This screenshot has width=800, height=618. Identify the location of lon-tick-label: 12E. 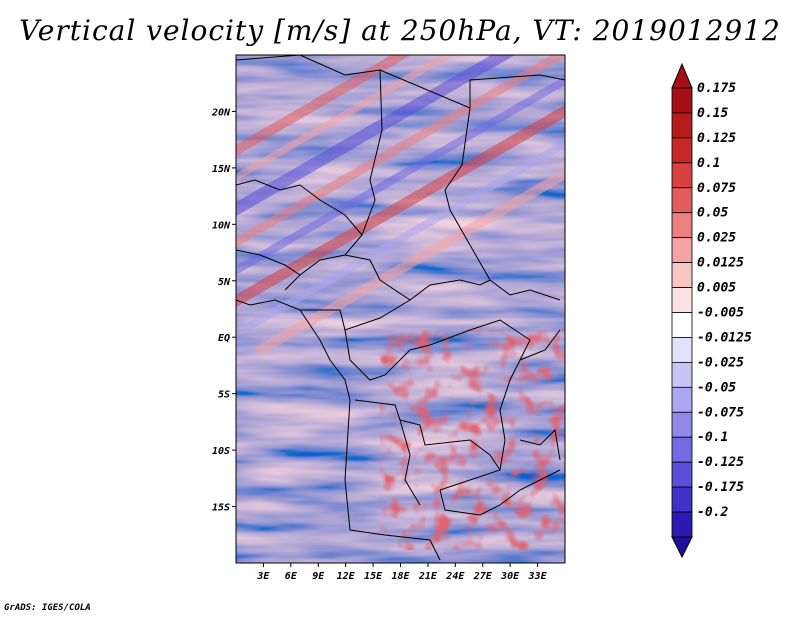
(346, 576).